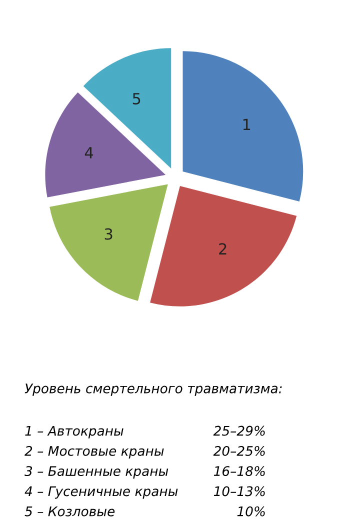  What do you see at coordinates (94, 452) in the screenshot?
I see `text: 2 – Мостовые краны` at bounding box center [94, 452].